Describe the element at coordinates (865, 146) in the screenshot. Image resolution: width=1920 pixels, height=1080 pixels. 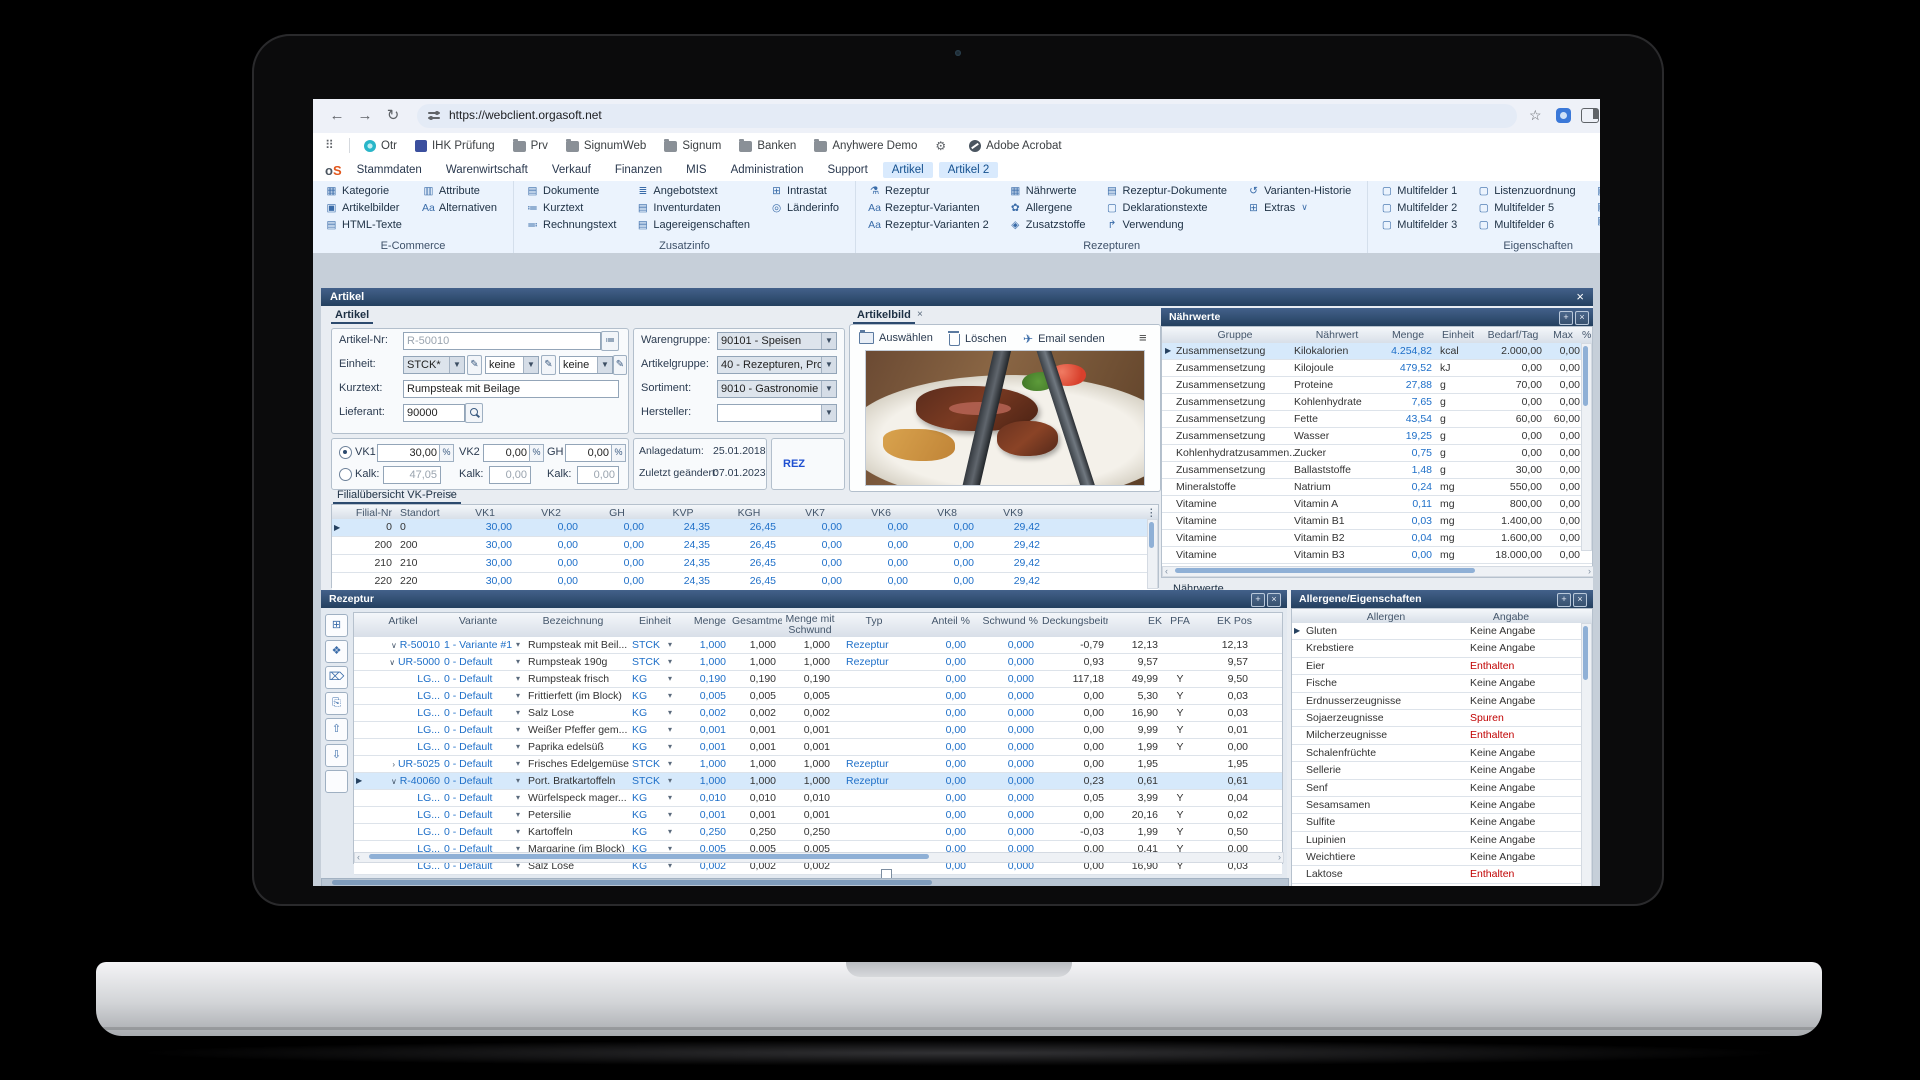
I see `bookmark-item: Anyhwere Demo` at that location.